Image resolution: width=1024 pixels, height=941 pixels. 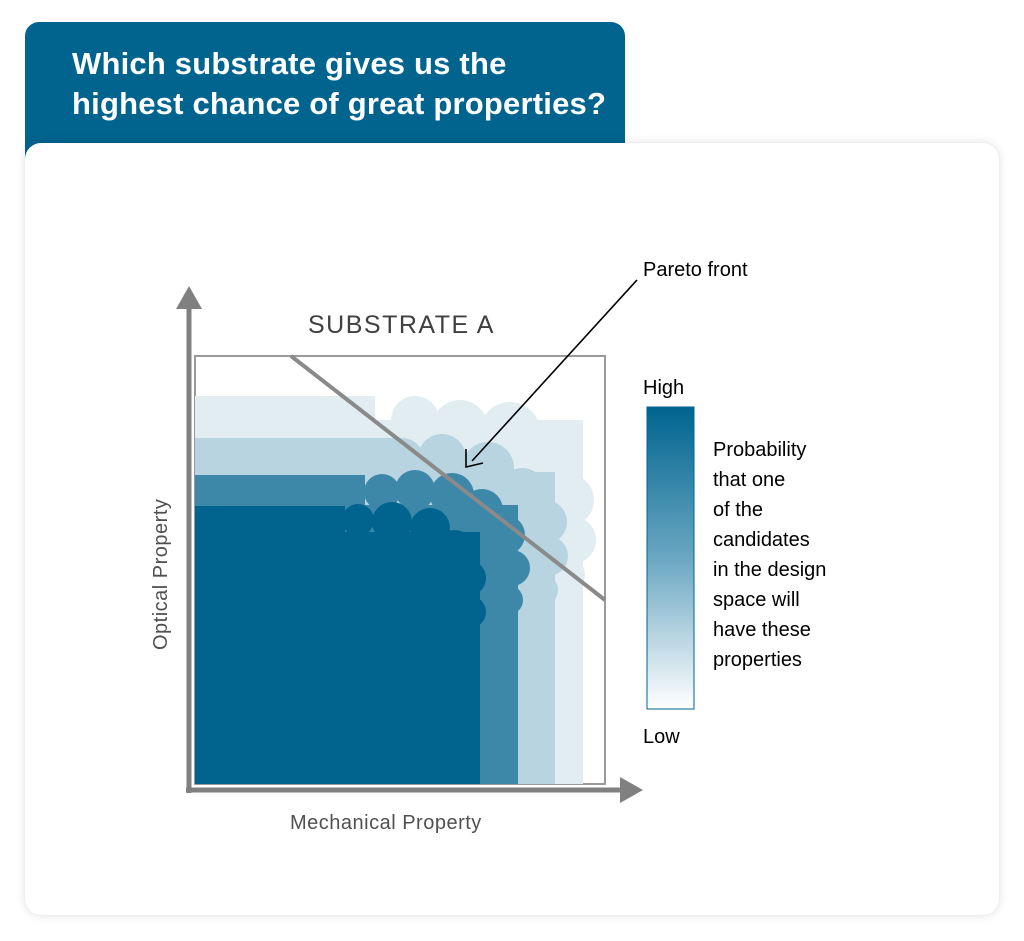 What do you see at coordinates (761, 540) in the screenshot?
I see `legend-description-line: candidates` at bounding box center [761, 540].